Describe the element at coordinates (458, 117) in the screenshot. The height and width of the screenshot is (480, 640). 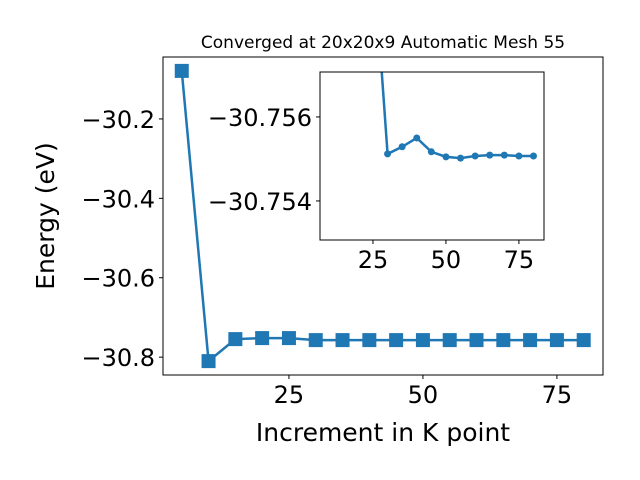
I see `plot-content` at that location.